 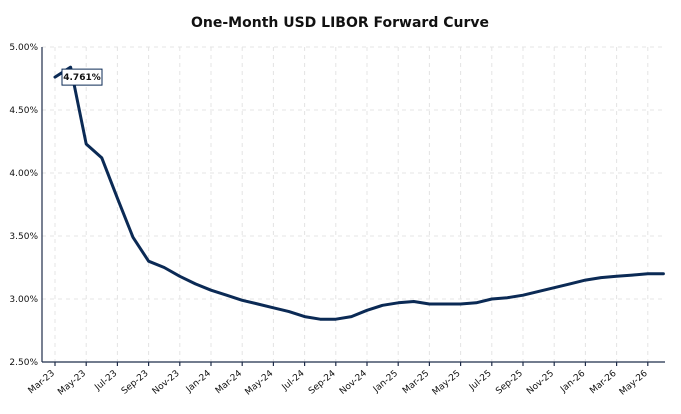 What do you see at coordinates (23, 363) in the screenshot?
I see `y-tick-label: 2.50%` at bounding box center [23, 363].